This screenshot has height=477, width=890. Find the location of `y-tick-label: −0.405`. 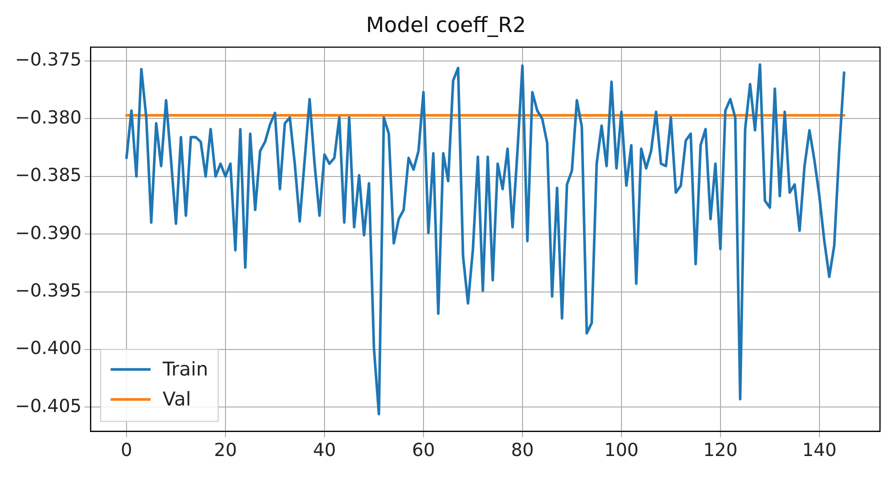

y-tick-label: −0.405 is located at coordinates (48, 406).